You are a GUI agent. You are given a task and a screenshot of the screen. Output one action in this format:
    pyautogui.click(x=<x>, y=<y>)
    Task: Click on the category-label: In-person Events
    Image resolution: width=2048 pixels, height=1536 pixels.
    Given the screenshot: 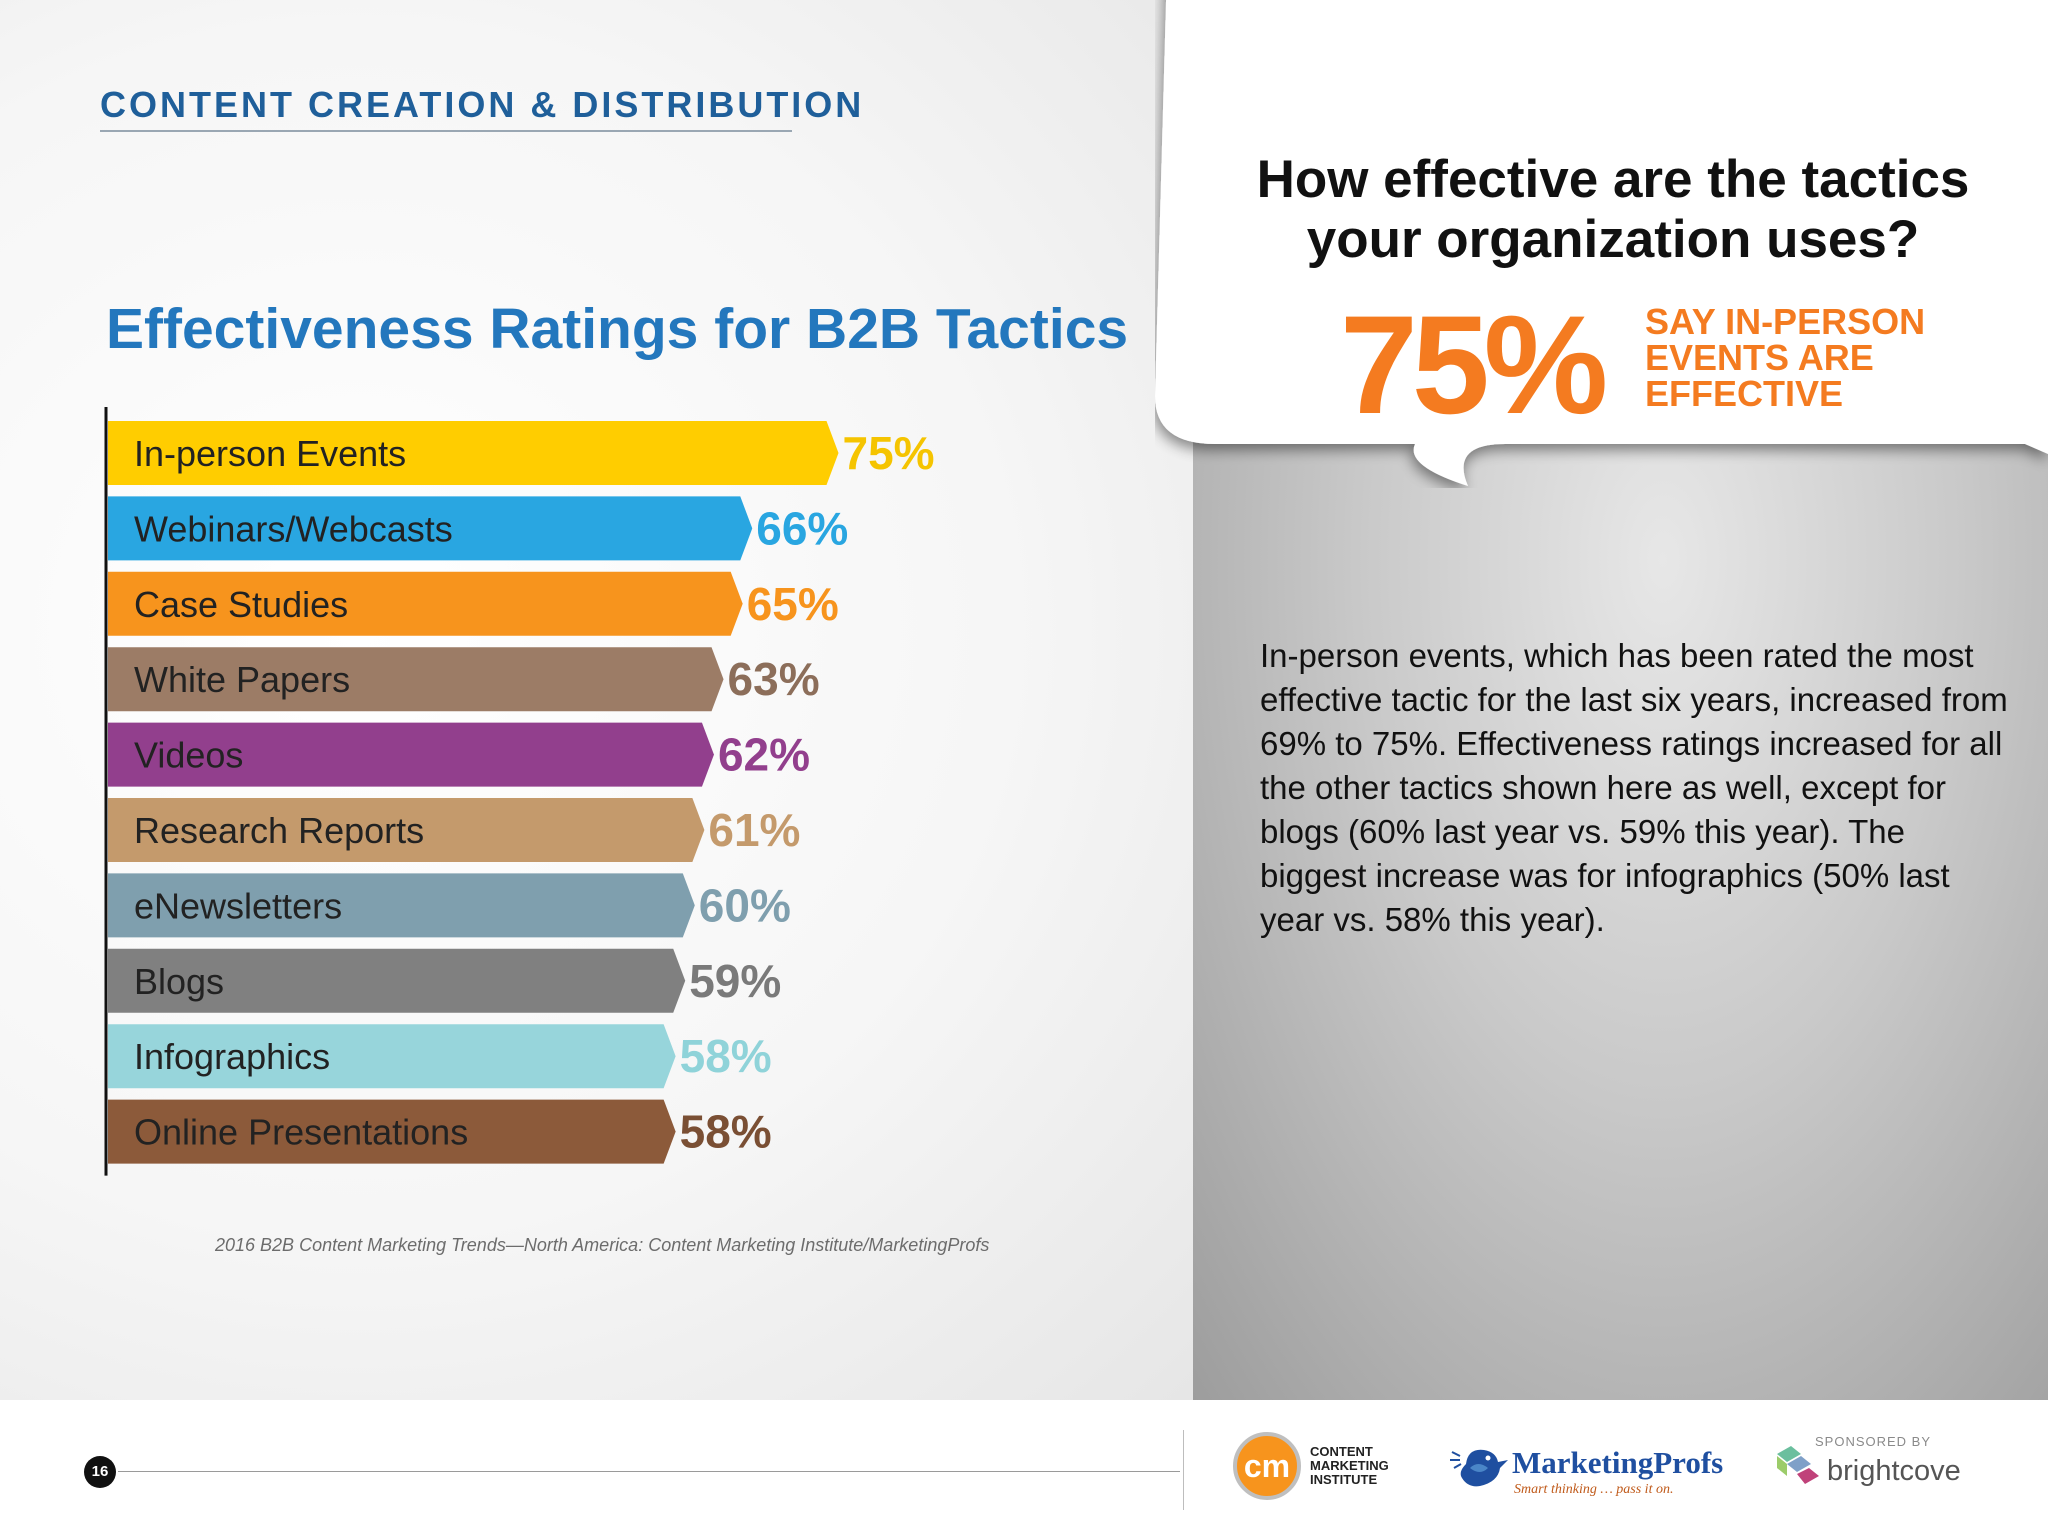 What is the action you would take?
    pyautogui.click(x=270, y=453)
    